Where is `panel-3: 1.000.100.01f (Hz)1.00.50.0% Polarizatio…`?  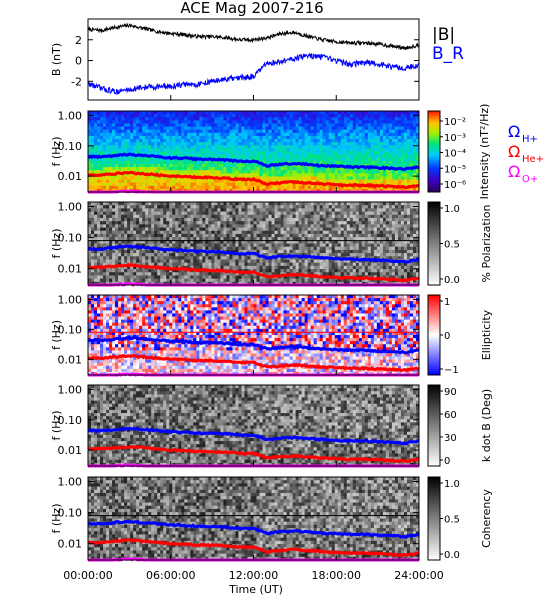 panel-3: 1.000.100.01f (Hz)1.00.50.0% Polarizatio… is located at coordinates (271, 244).